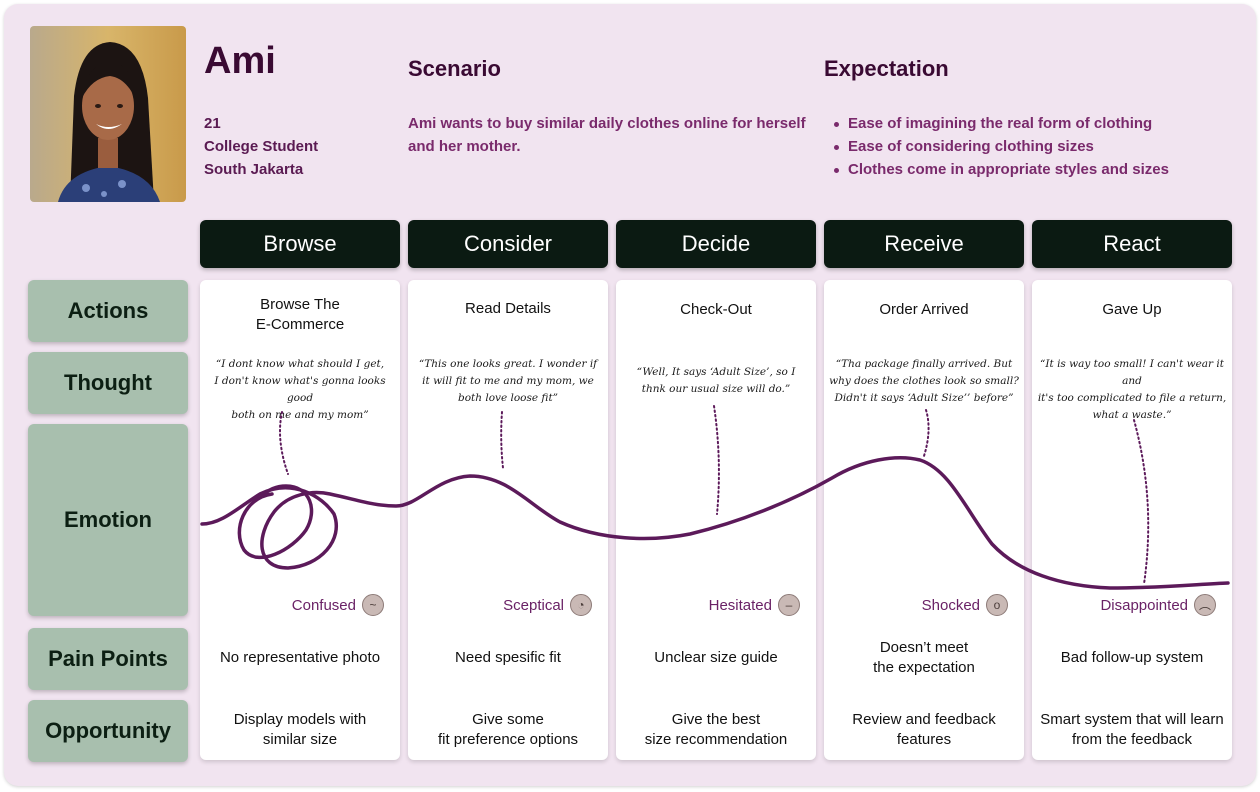  Describe the element at coordinates (950, 605) in the screenshot. I see `emotion-label: Shocked` at that location.